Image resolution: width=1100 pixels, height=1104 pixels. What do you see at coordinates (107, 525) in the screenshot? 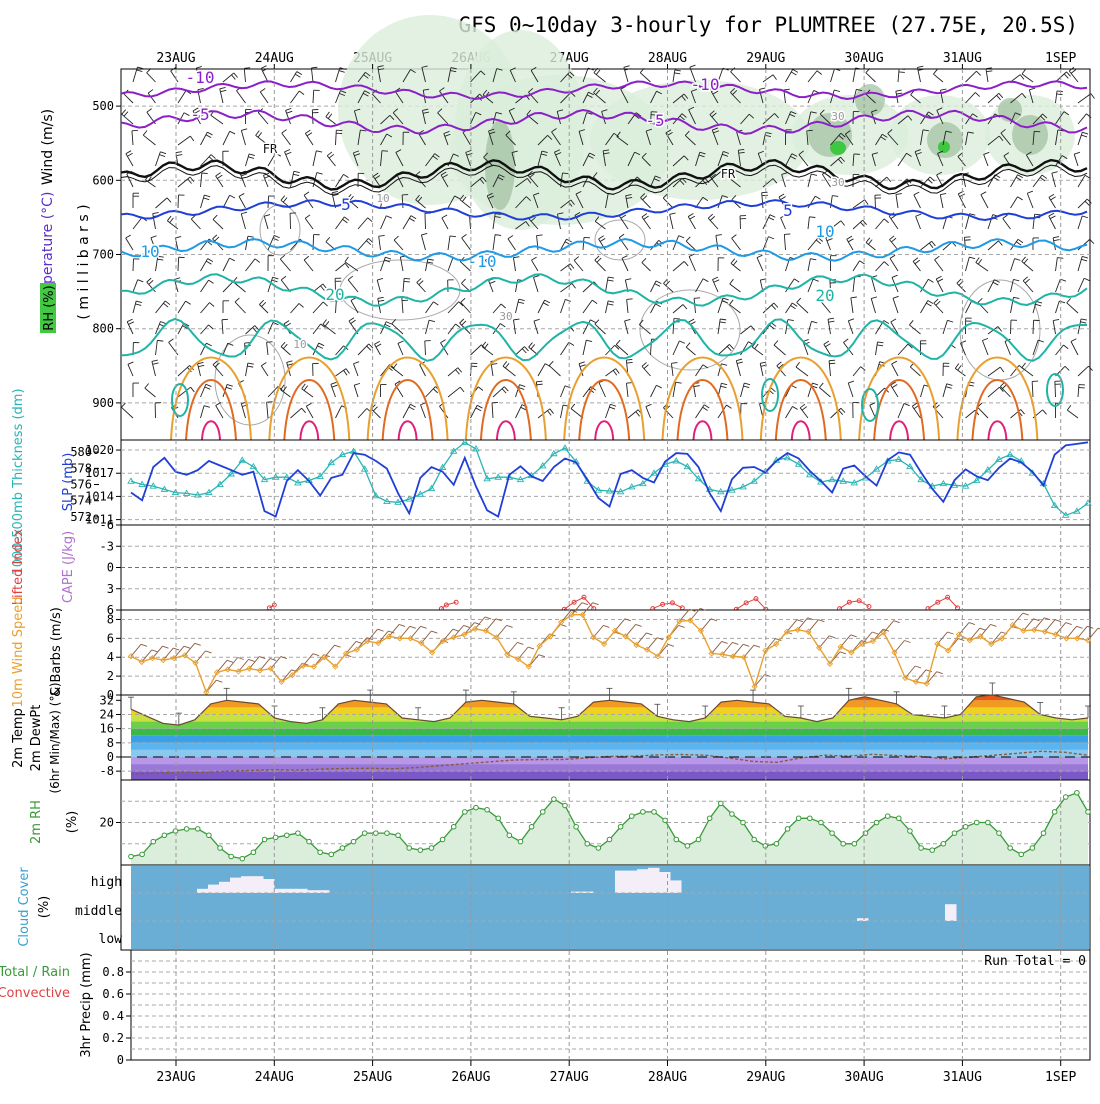
I see `ytick-label: -6` at bounding box center [107, 525].